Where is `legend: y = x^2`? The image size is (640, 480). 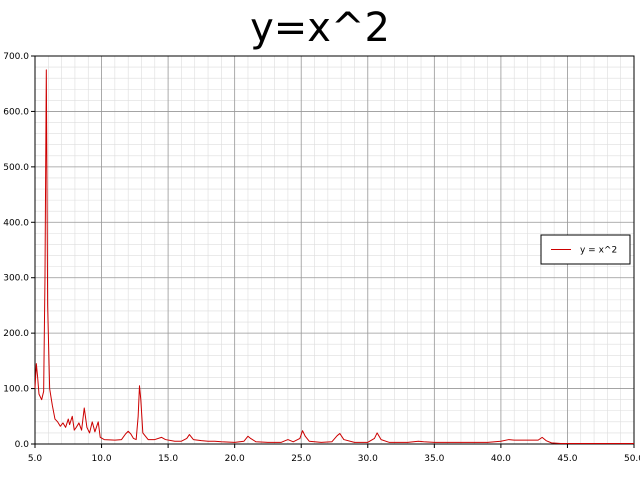
legend: y = x^2 is located at coordinates (585, 249).